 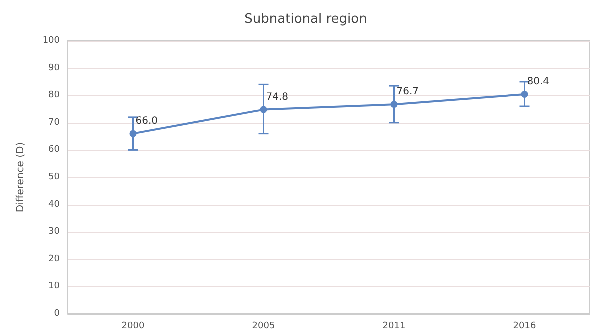 What do you see at coordinates (54, 259) in the screenshot?
I see `y-tick-label: 20` at bounding box center [54, 259].